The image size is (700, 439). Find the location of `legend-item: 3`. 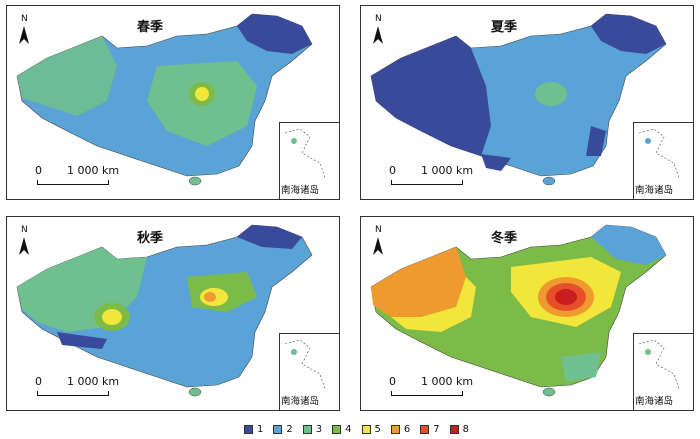

legend-item: 3 is located at coordinates (312, 429).